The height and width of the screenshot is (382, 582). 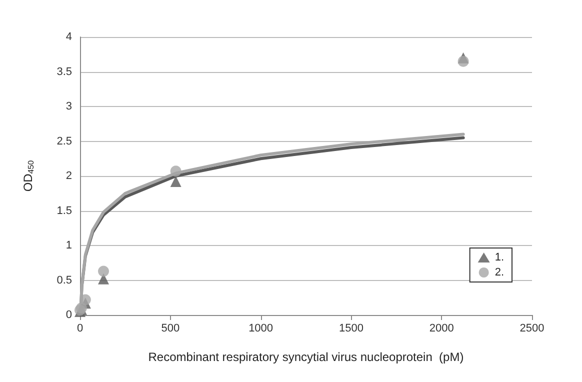 What do you see at coordinates (64, 280) in the screenshot?
I see `y-tick-label: 0.5` at bounding box center [64, 280].